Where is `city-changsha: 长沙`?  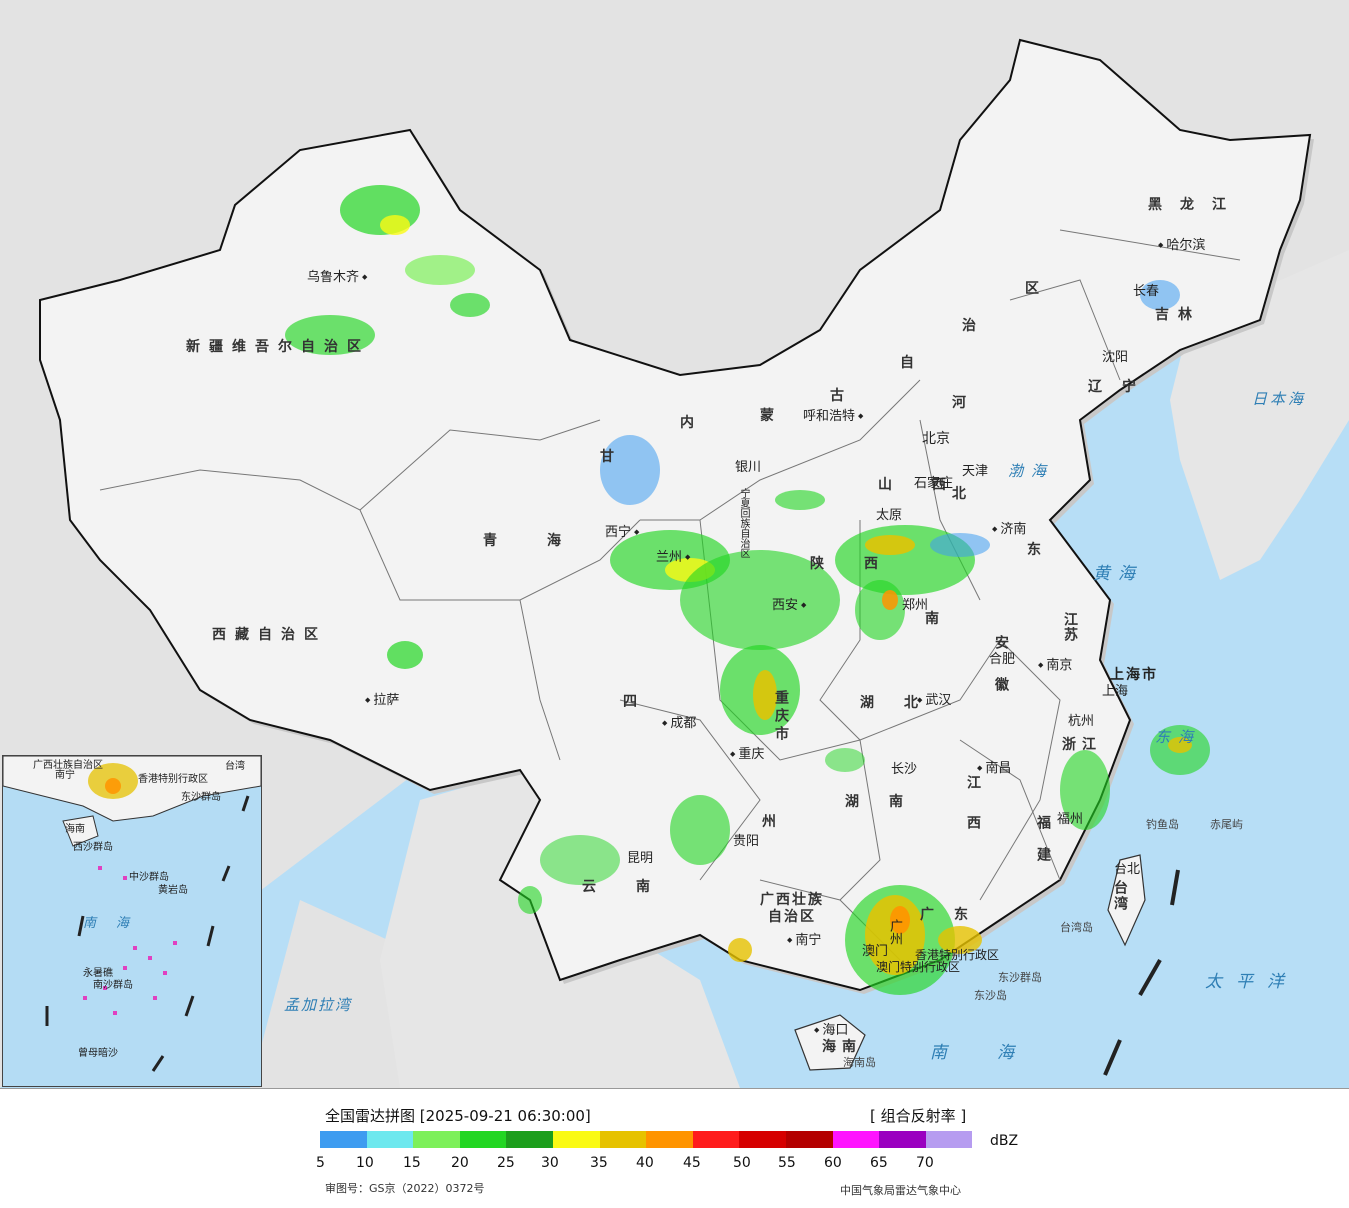 city-changsha: 长沙 is located at coordinates (904, 769).